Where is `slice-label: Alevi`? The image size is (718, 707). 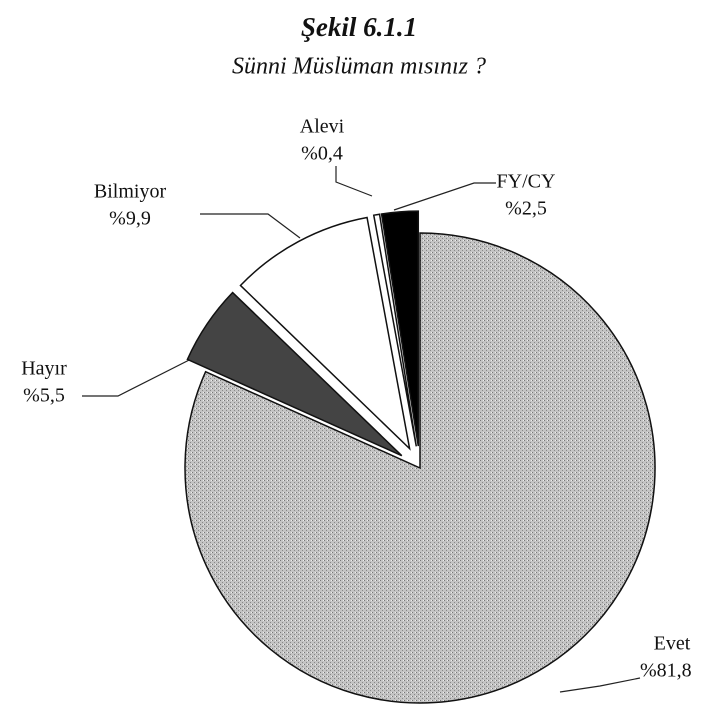 slice-label: Alevi is located at coordinates (322, 127).